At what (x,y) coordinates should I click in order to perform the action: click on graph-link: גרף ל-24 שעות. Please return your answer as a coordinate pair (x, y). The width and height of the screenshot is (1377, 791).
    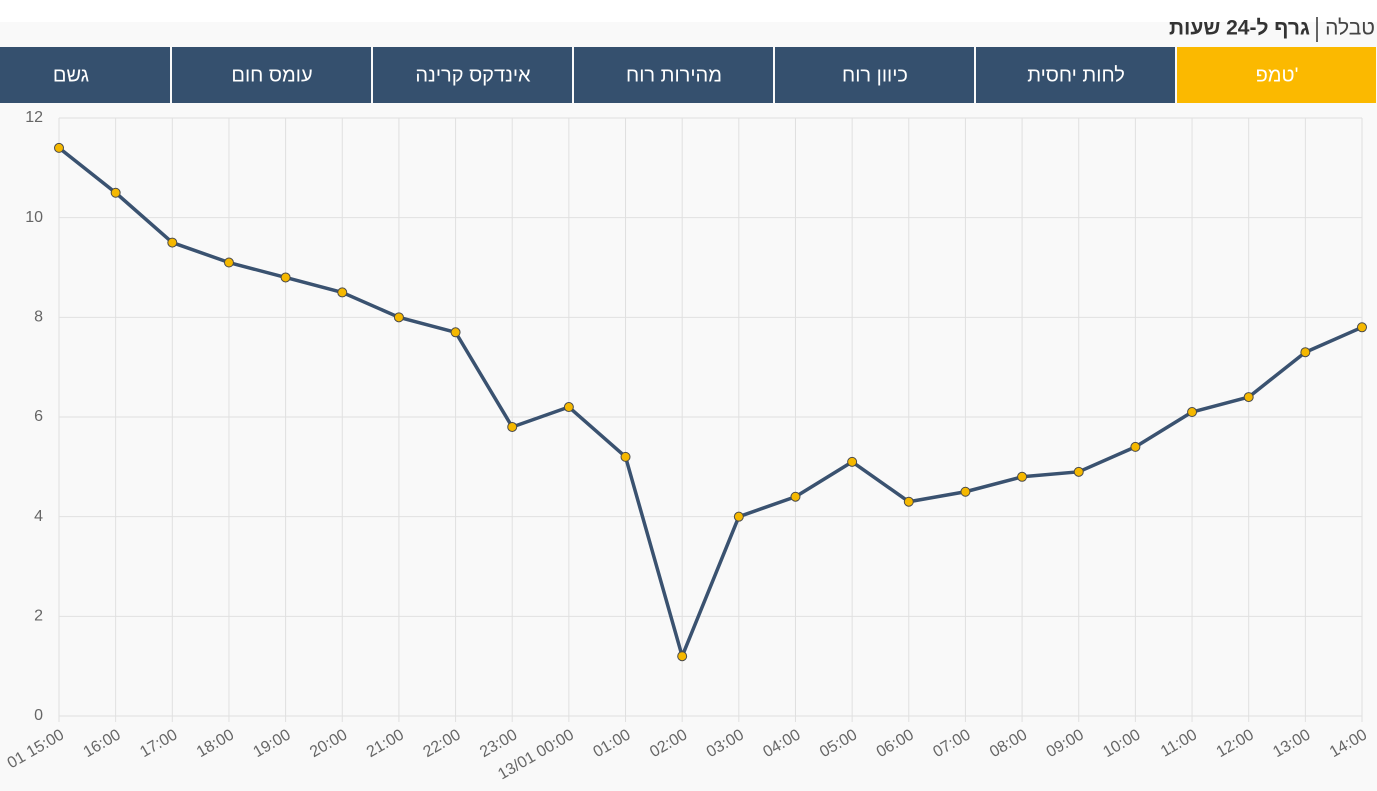
    Looking at the image, I should click on (1239, 28).